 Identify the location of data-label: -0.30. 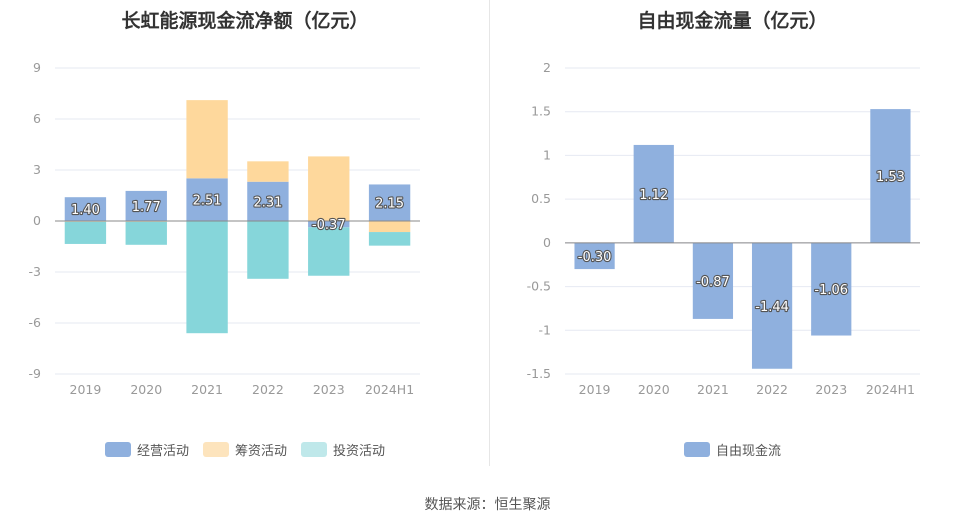
(595, 257).